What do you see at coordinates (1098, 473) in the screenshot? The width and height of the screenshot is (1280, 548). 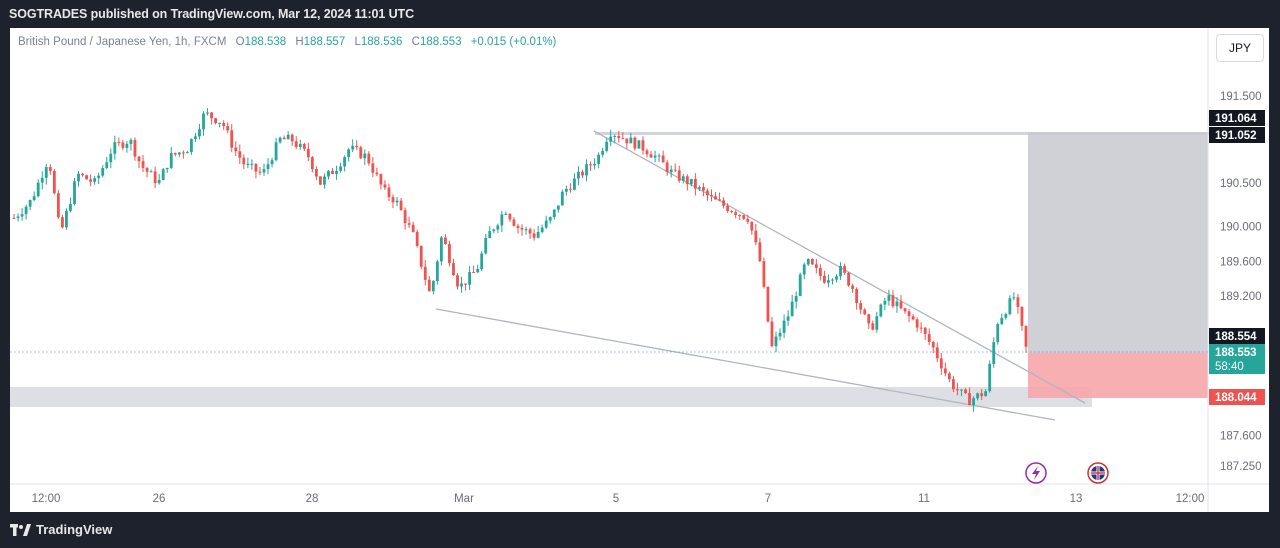 I see `uk-flag-icon` at bounding box center [1098, 473].